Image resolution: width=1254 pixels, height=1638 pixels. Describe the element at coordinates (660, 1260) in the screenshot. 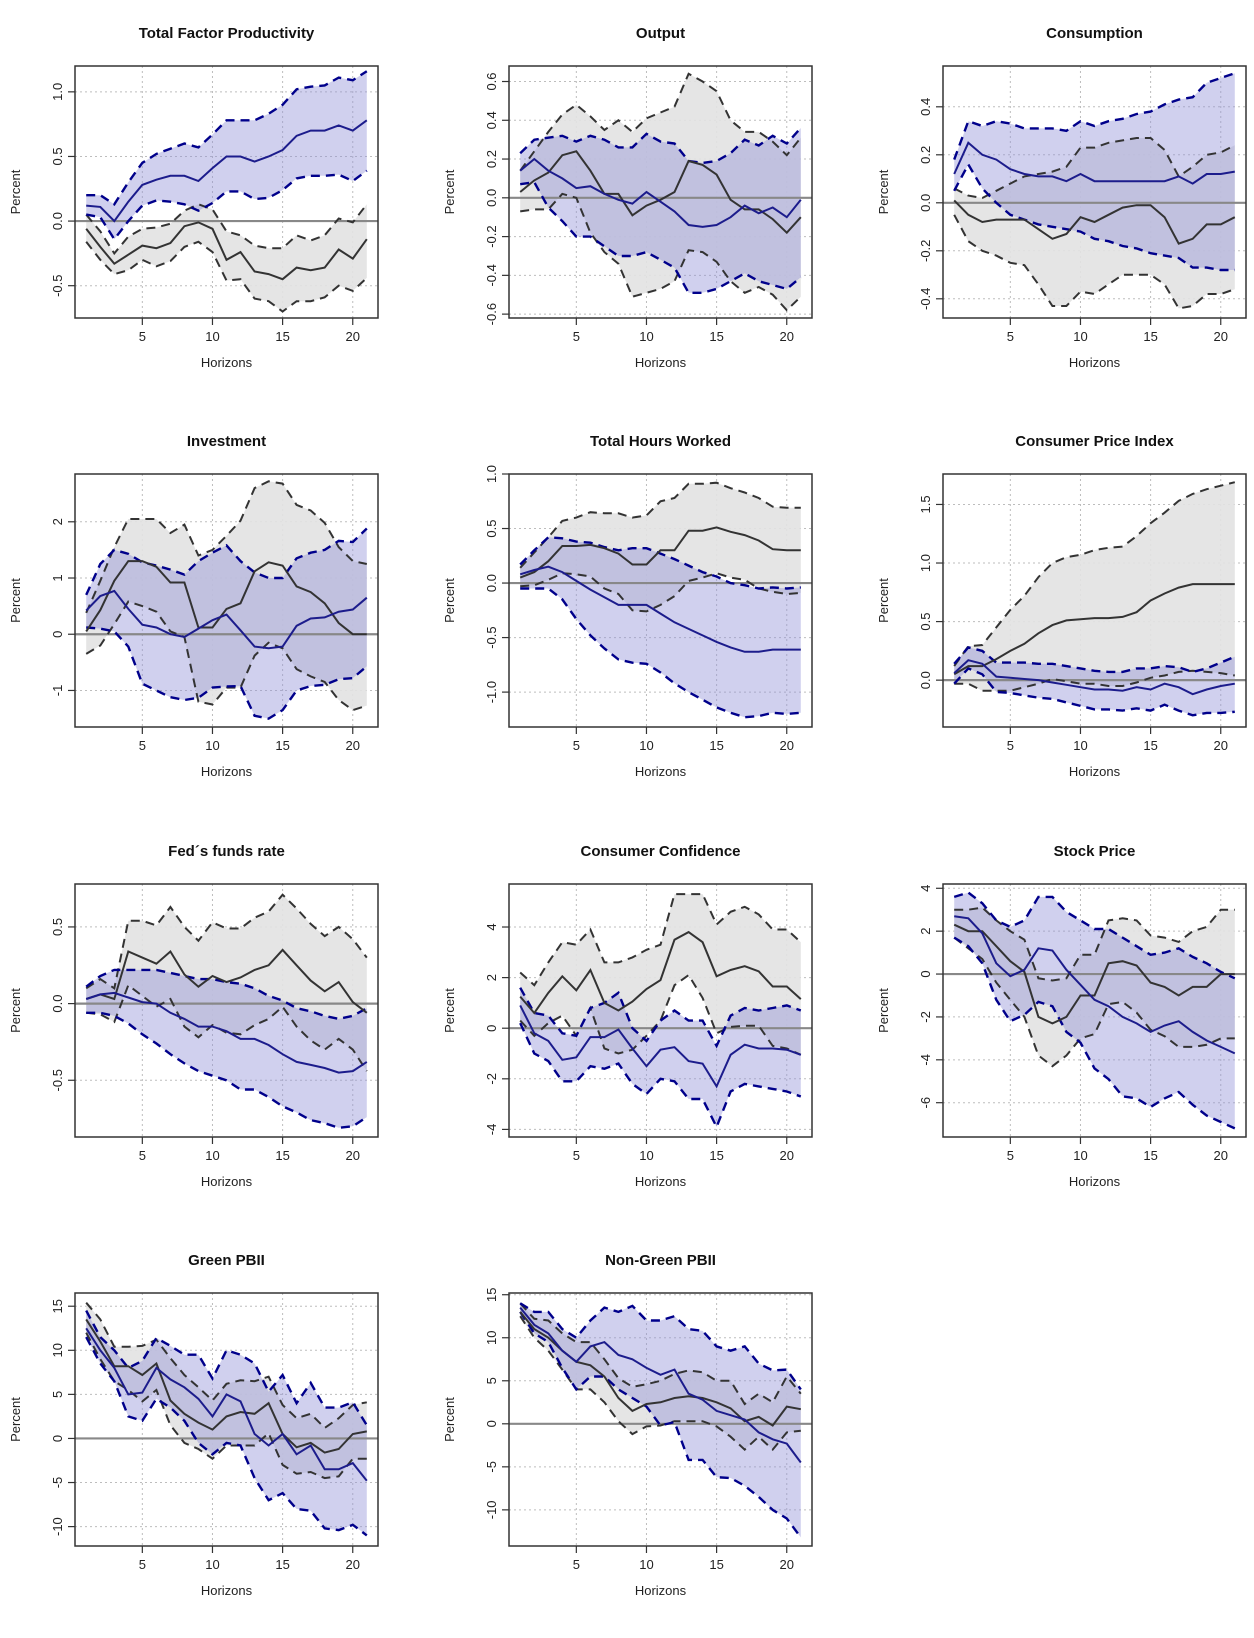

I see `panel-title: Non-Green PBII` at that location.